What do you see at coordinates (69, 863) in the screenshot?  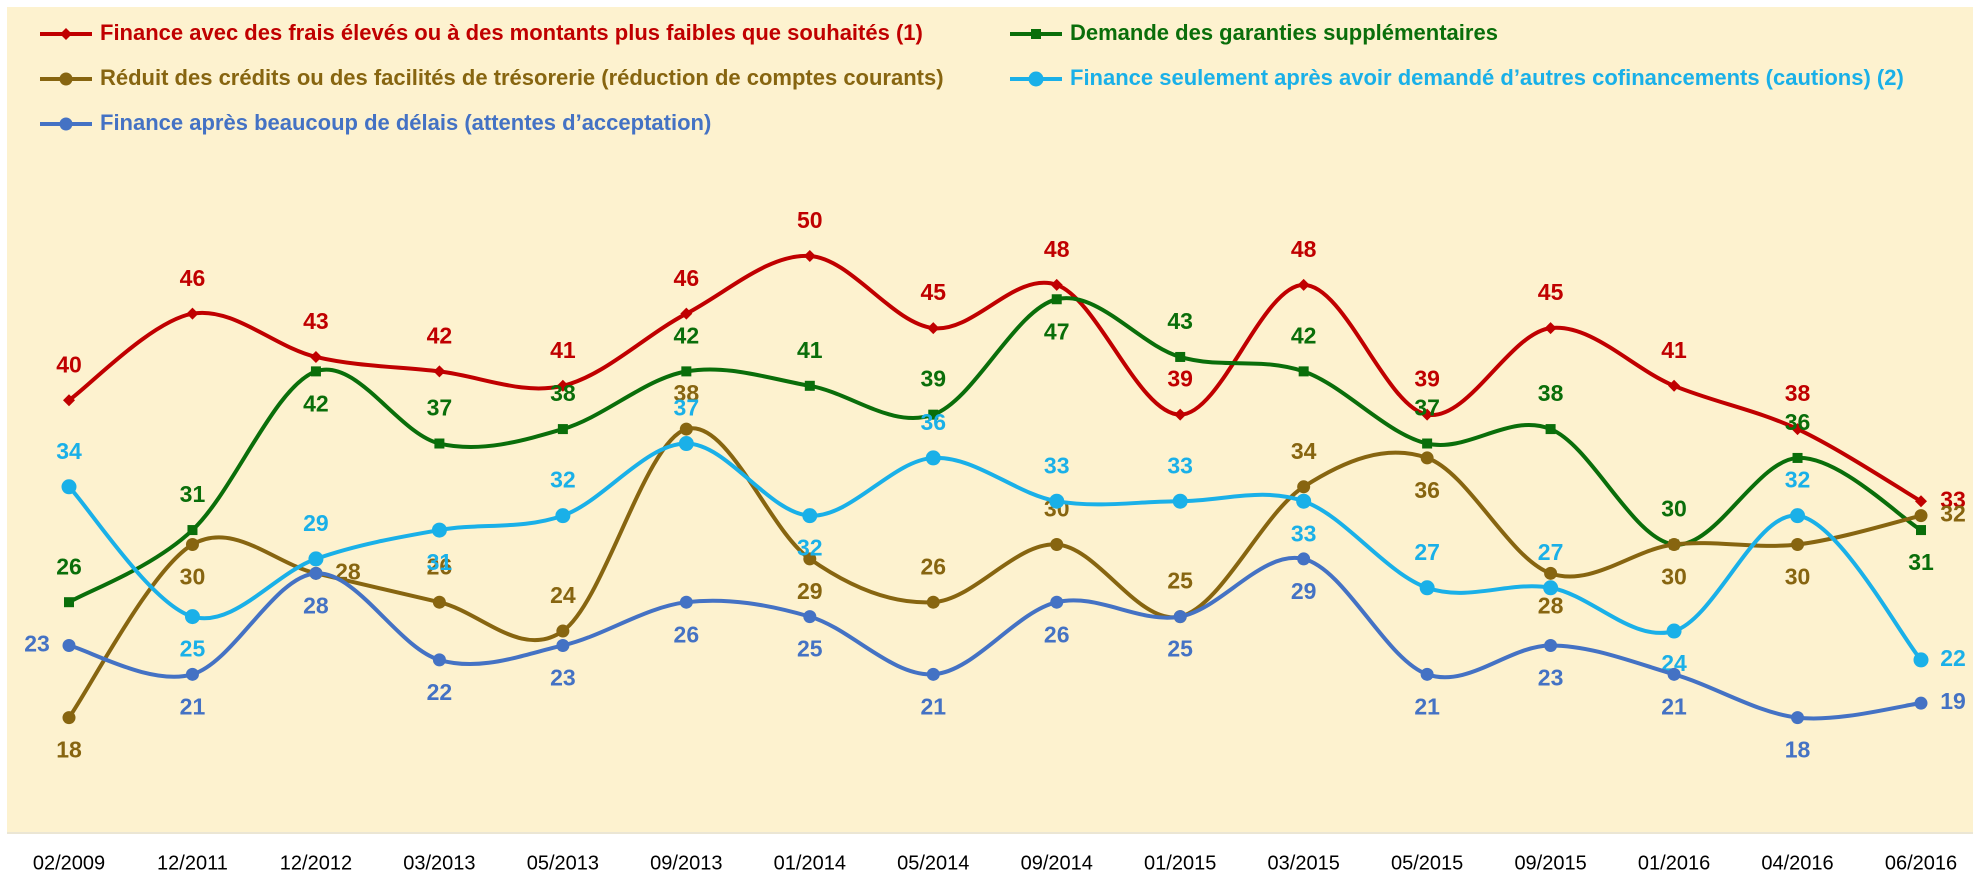 I see `x-tick-label: 02/2009` at bounding box center [69, 863].